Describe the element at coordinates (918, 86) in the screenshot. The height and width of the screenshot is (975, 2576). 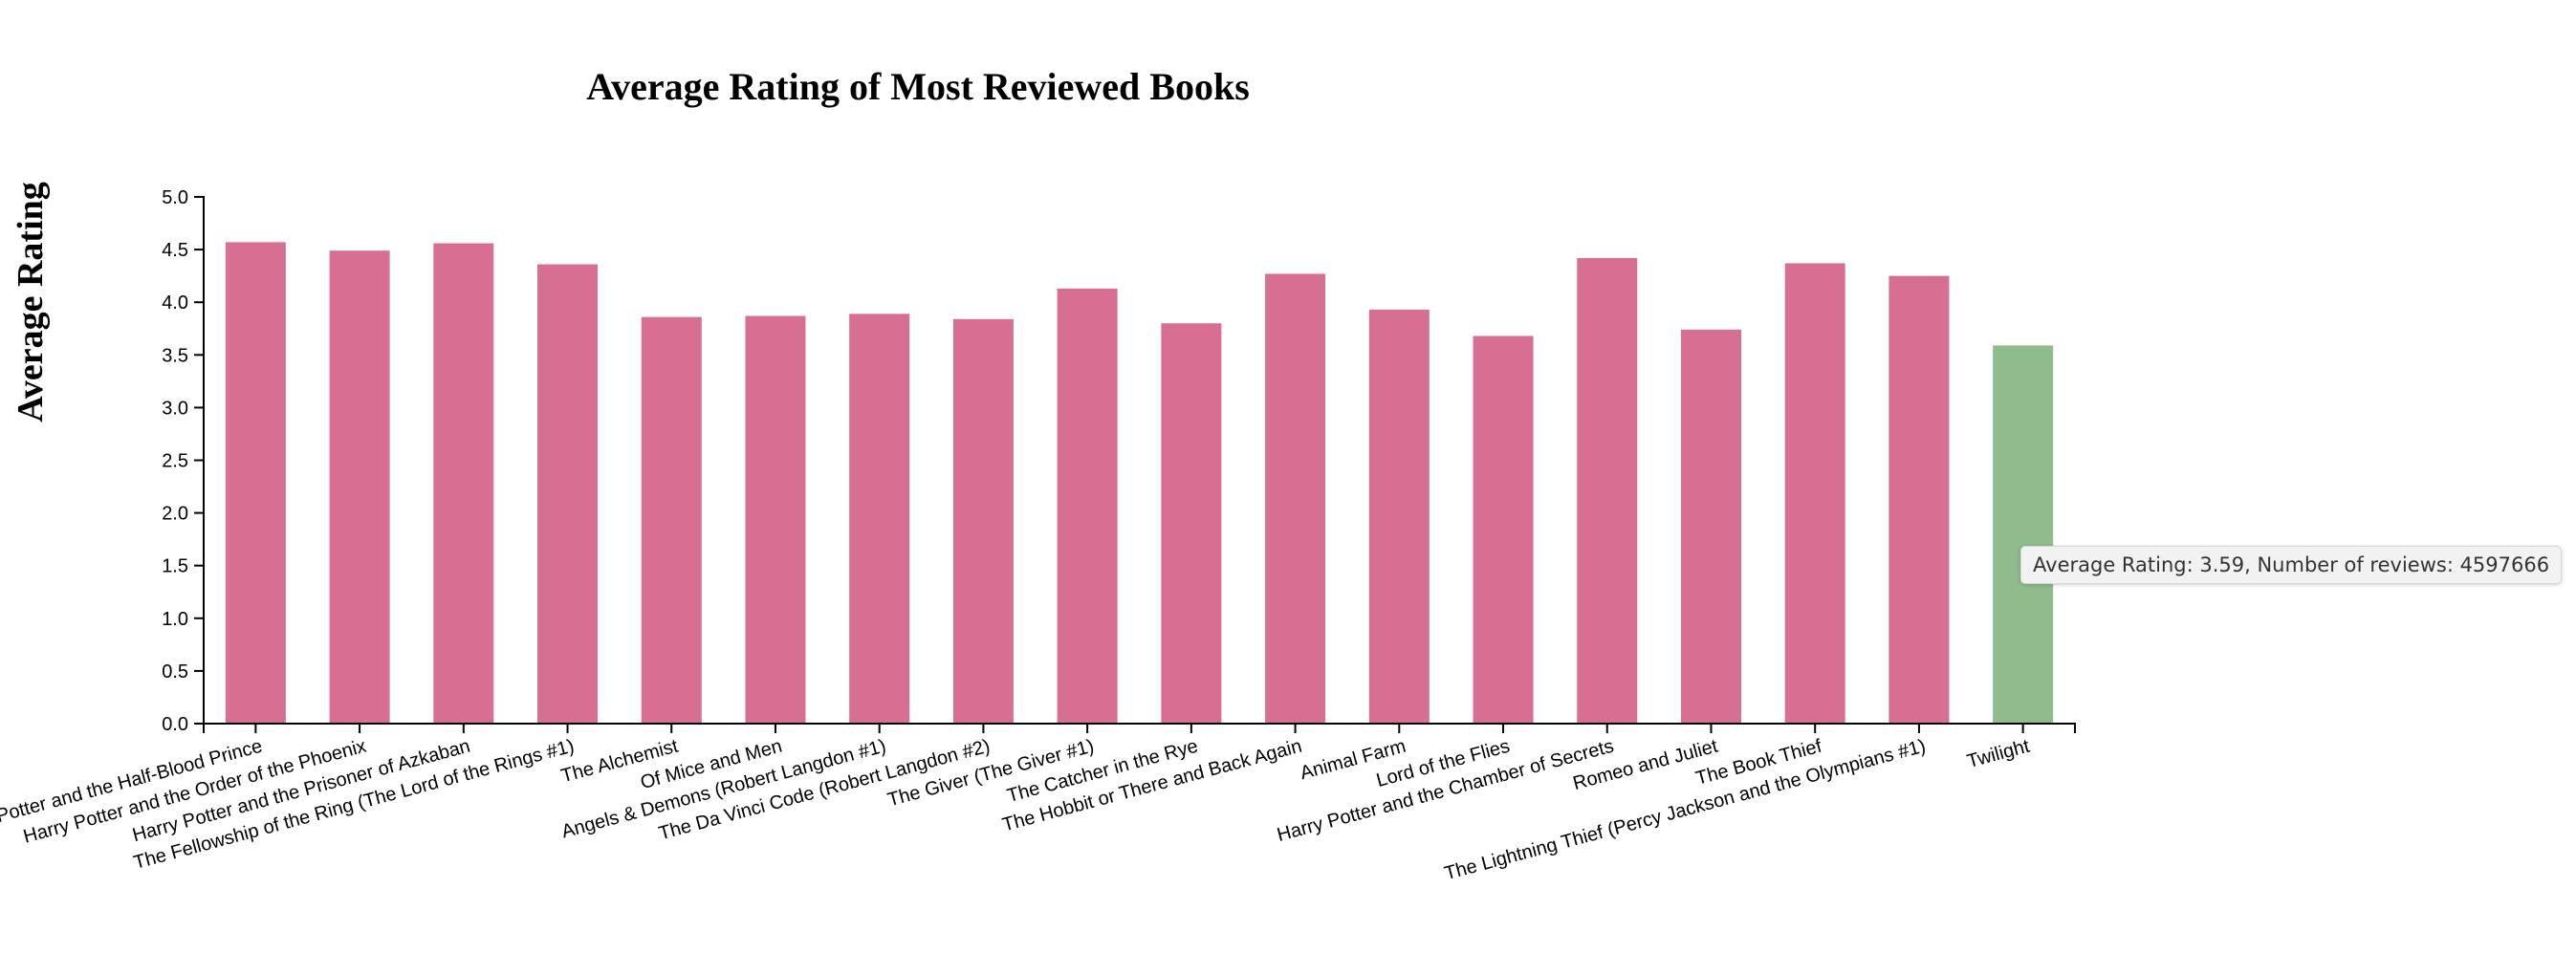
I see `chart-title: Average Rating of Most Reviewed Books` at that location.